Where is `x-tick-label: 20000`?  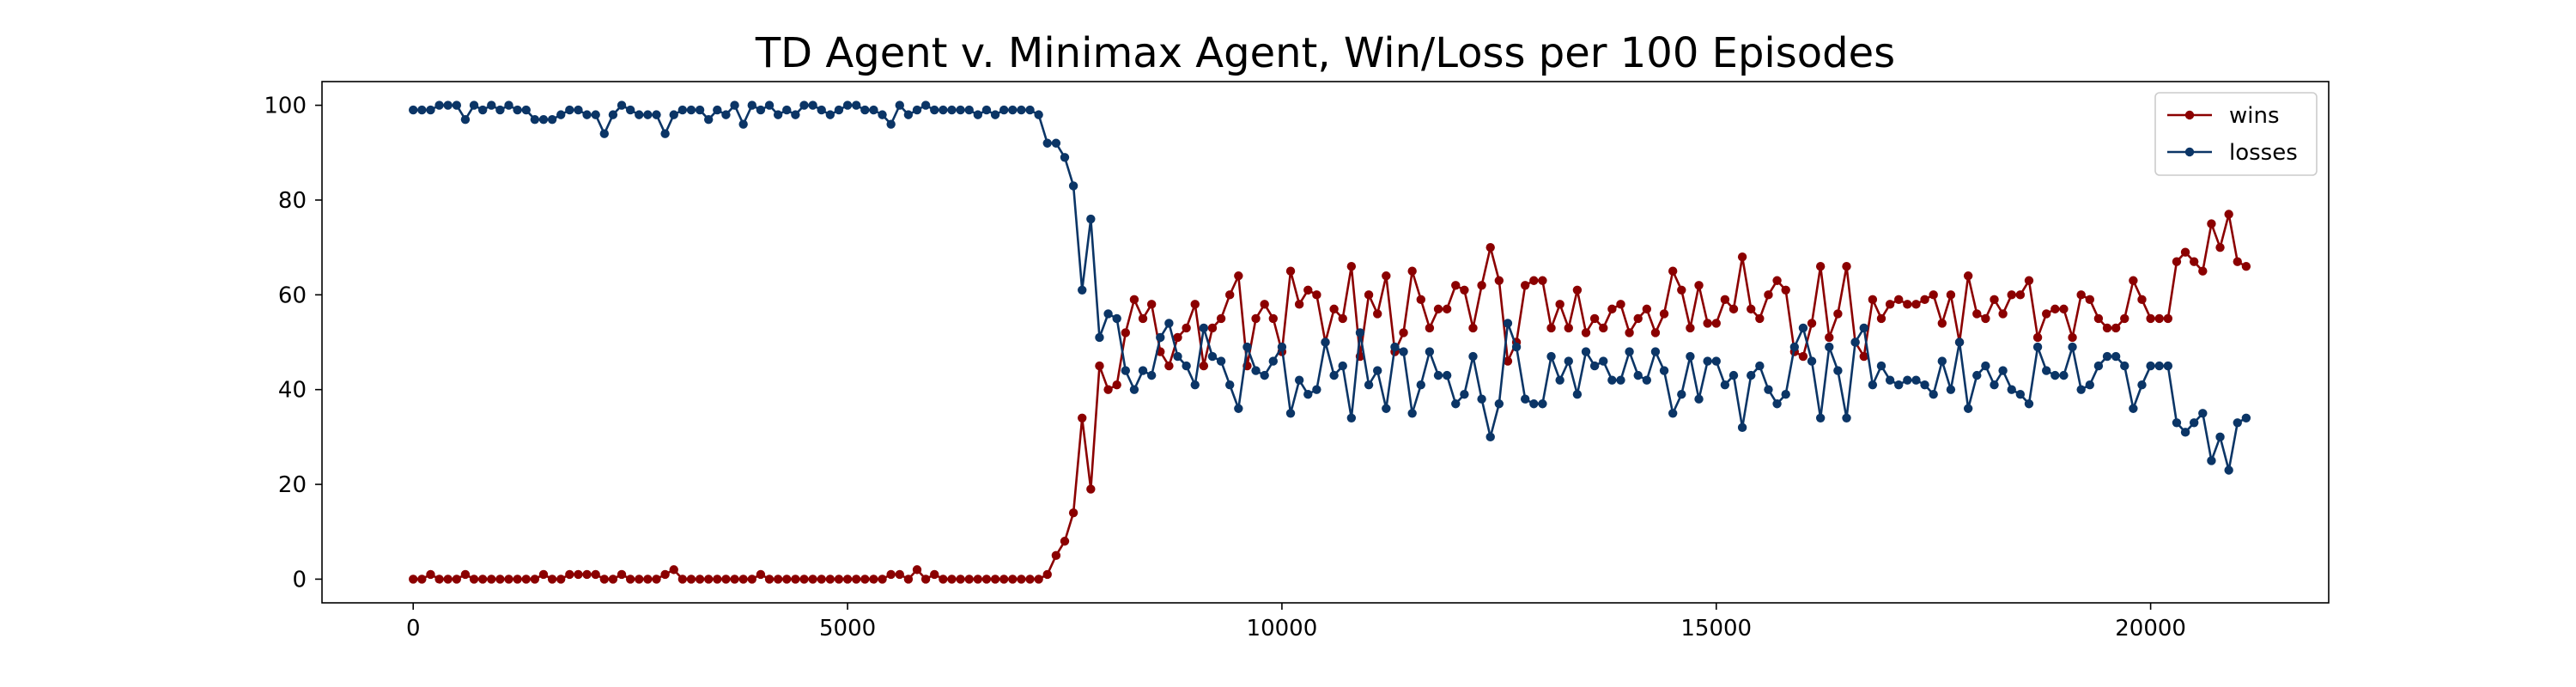 x-tick-label: 20000 is located at coordinates (2150, 628).